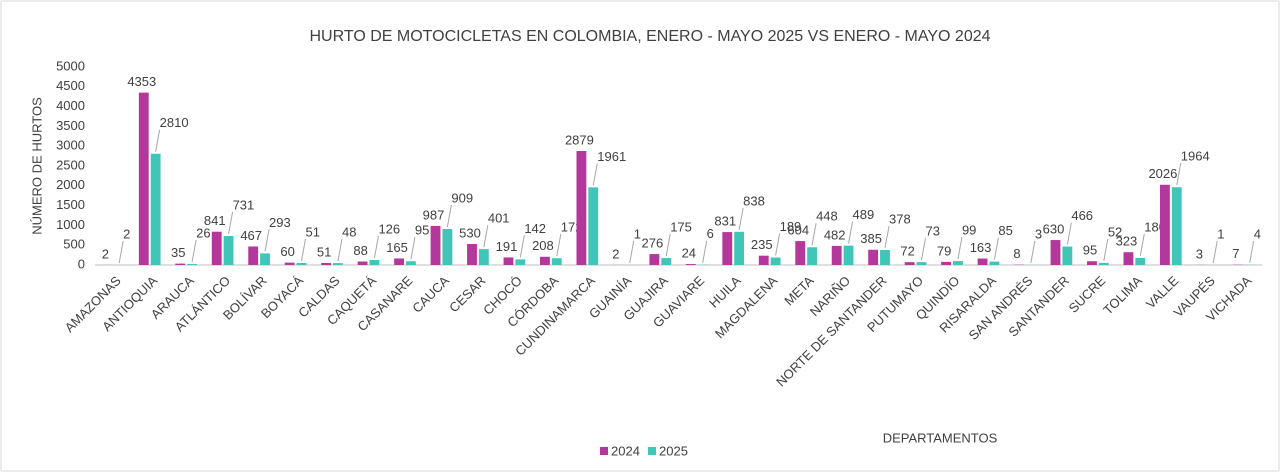  Describe the element at coordinates (673, 450) in the screenshot. I see `legend-label: 2025` at that location.